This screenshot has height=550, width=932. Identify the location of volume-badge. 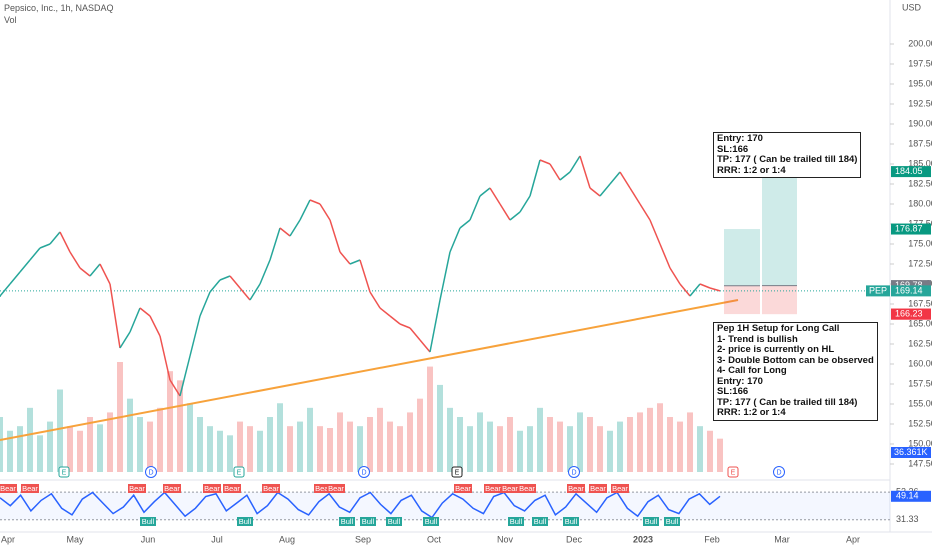
(911, 452).